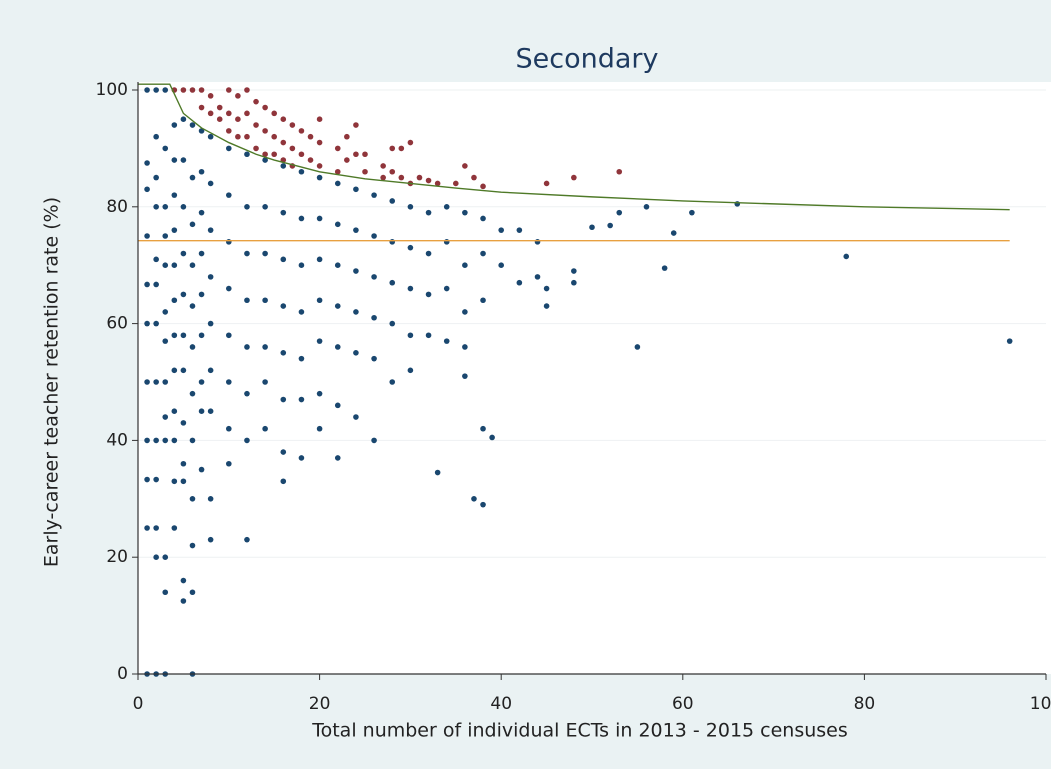 This screenshot has width=1051, height=769. I want to click on y-tick-label: 20, so click(117, 557).